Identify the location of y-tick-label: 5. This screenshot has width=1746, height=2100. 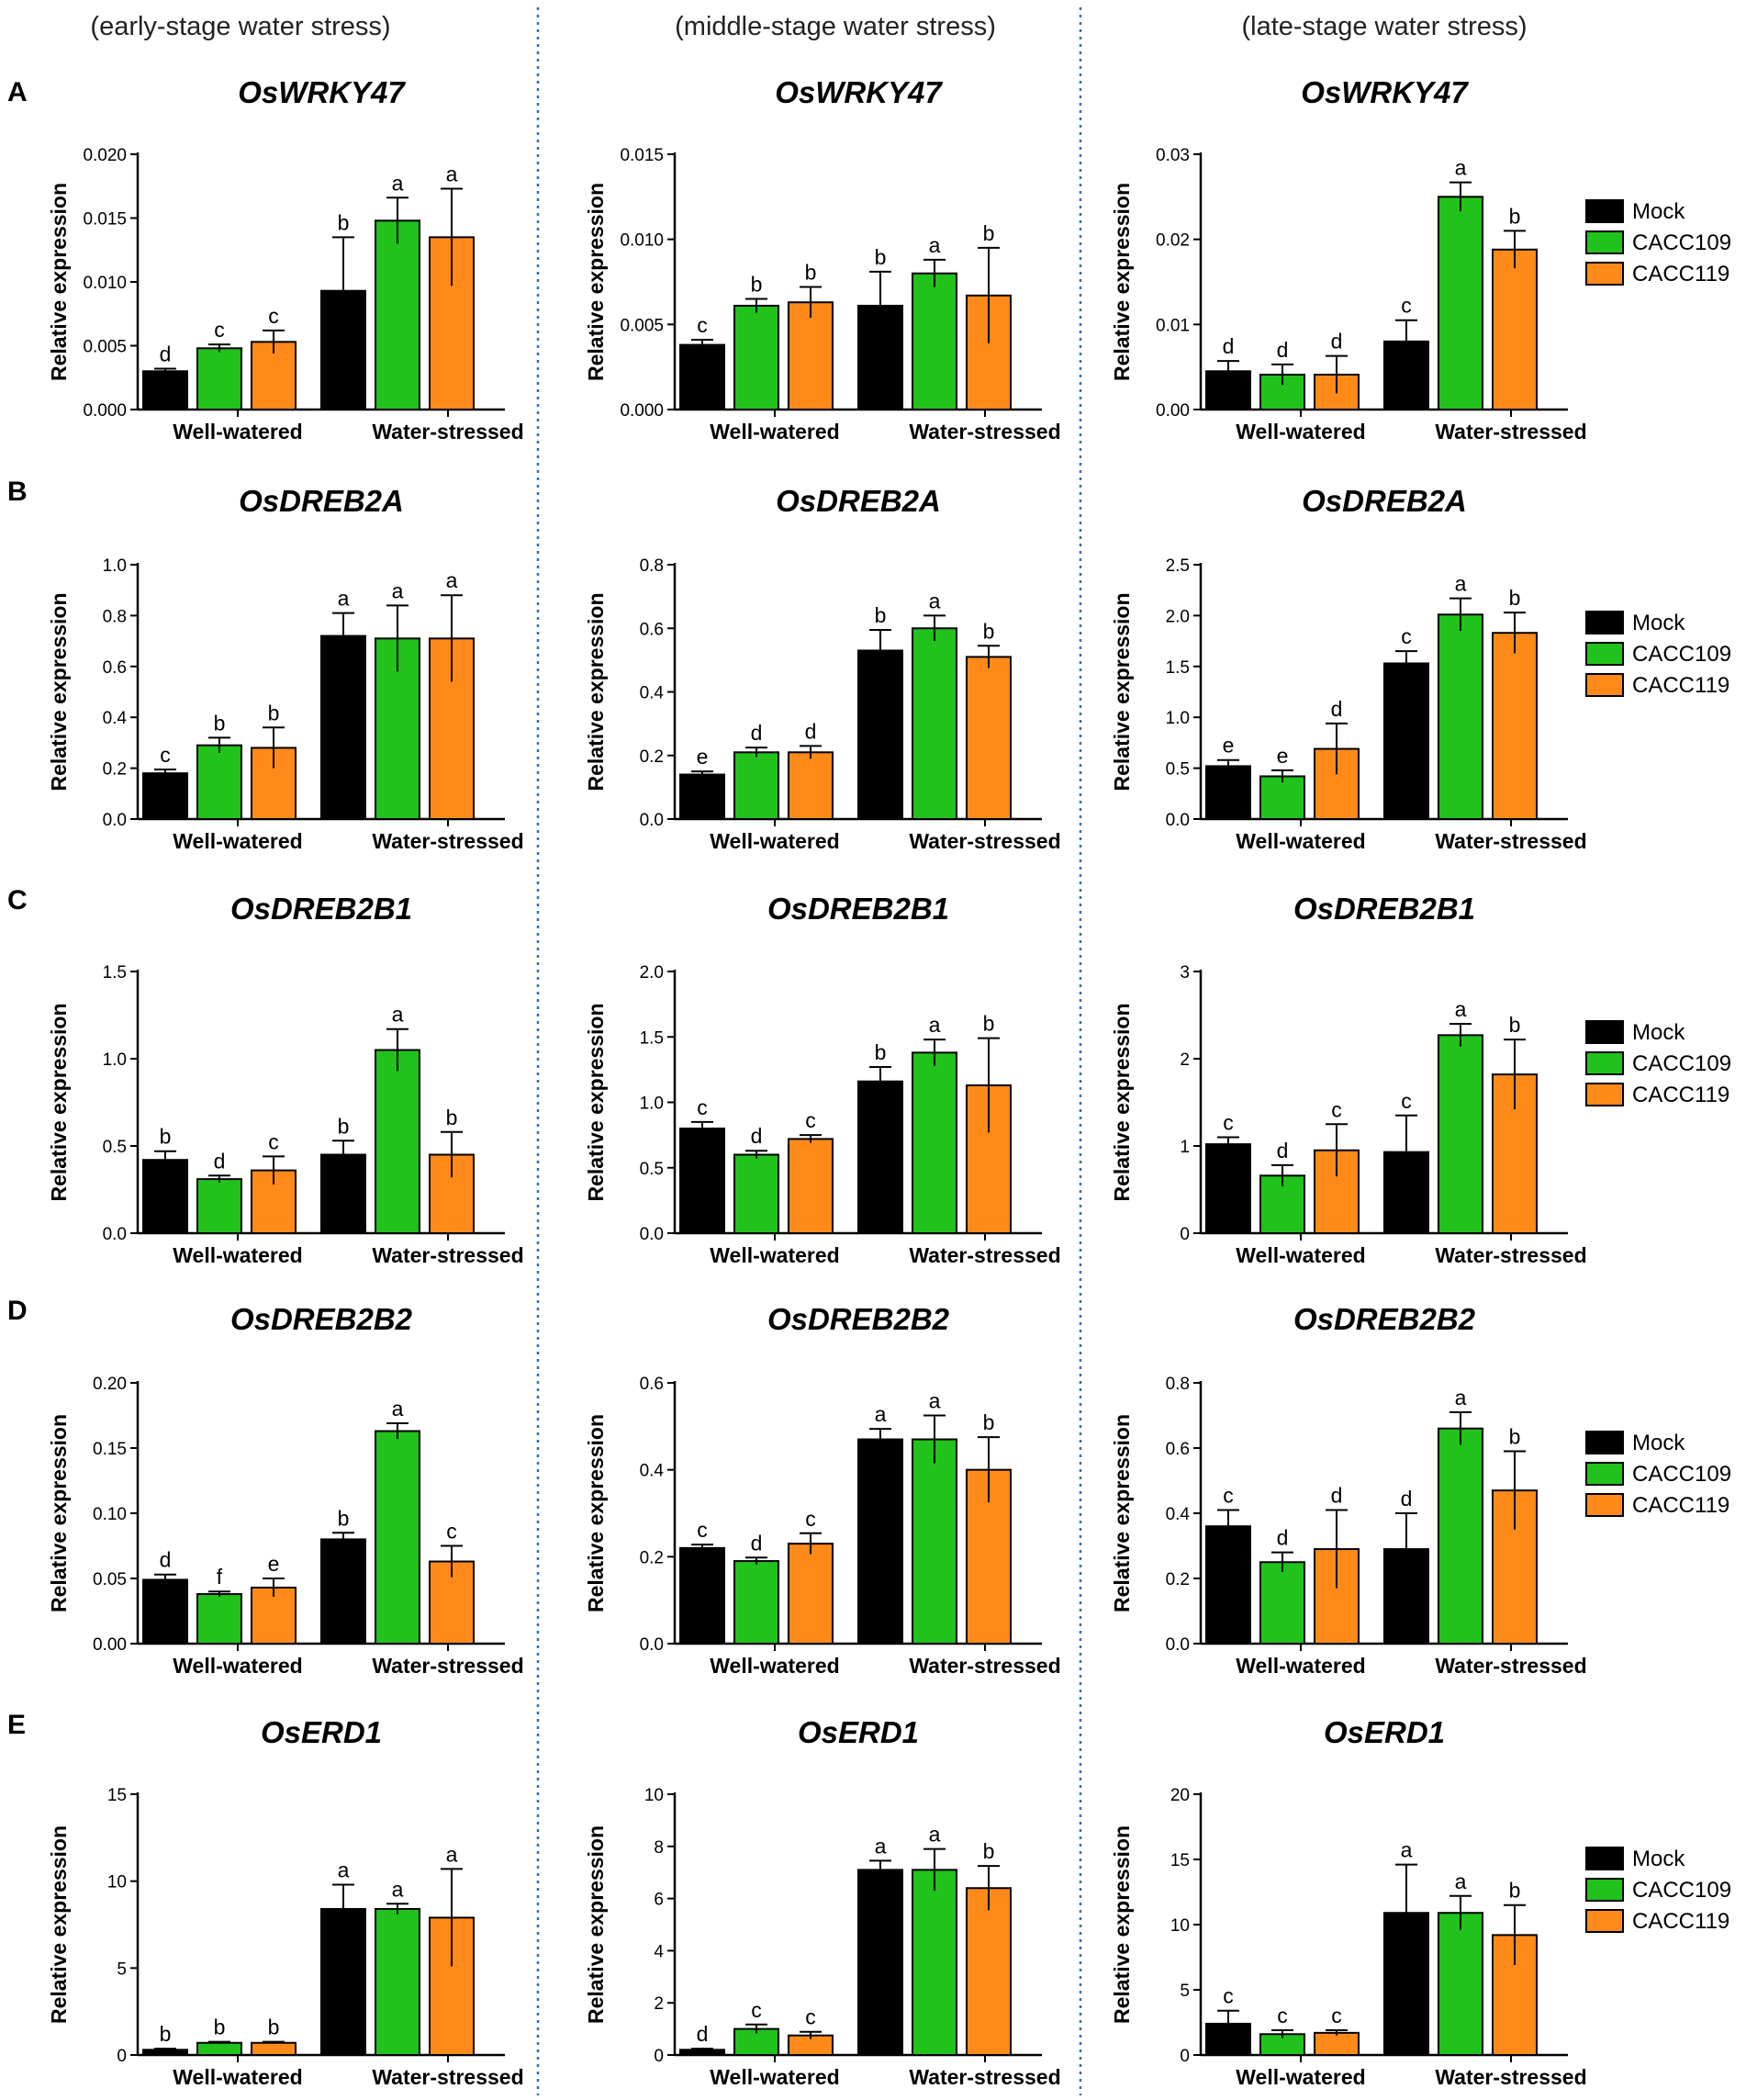
(1185, 1991).